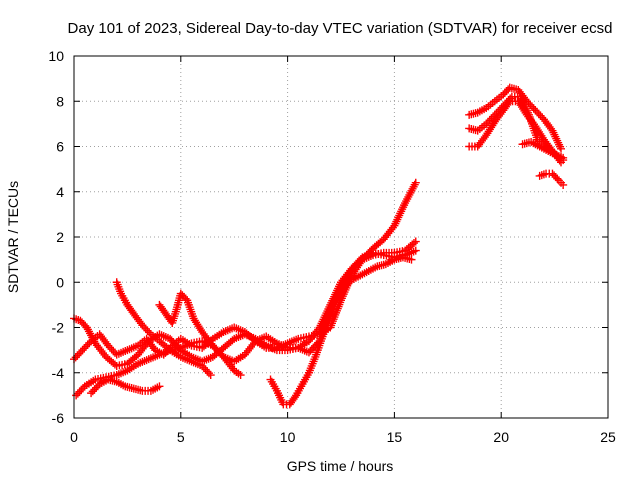 The width and height of the screenshot is (640, 480). Describe the element at coordinates (395, 437) in the screenshot. I see `x-tick-label: 15` at that location.